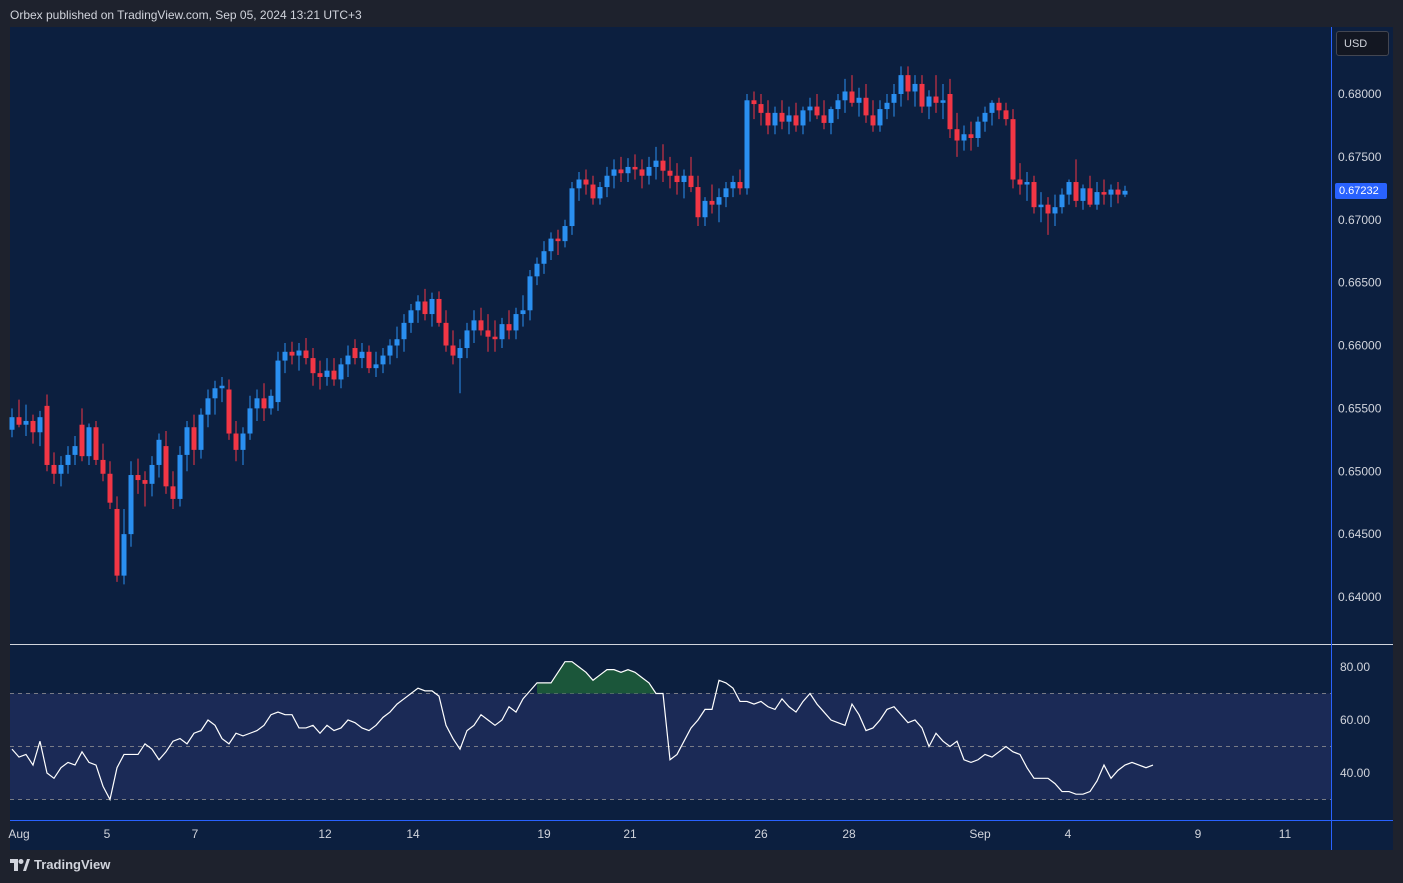 This screenshot has width=1403, height=883. Describe the element at coordinates (1360, 157) in the screenshot. I see `price-tick-label: 0.67500` at that location.